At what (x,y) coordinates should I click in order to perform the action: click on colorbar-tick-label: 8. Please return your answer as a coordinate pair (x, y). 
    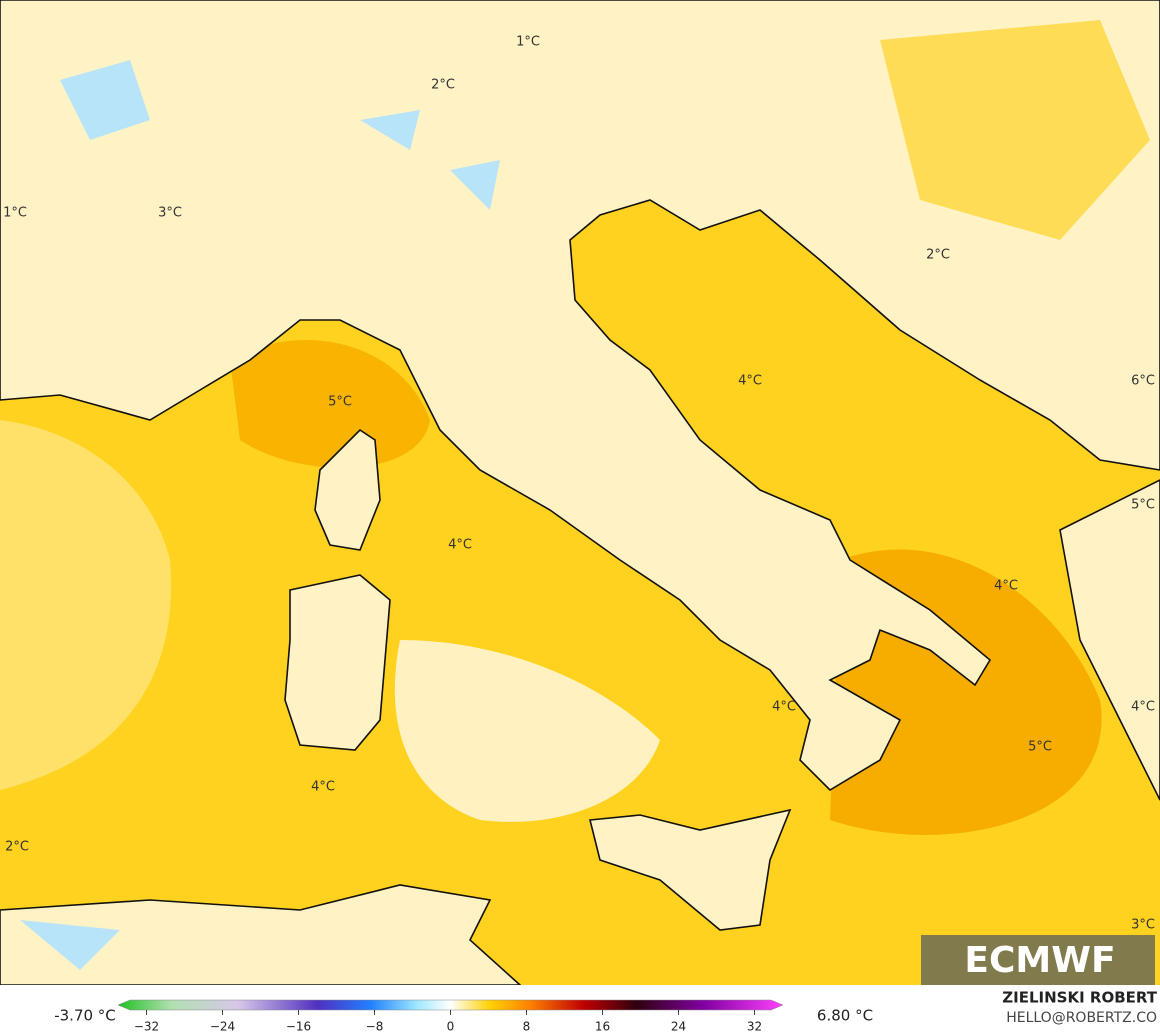
    Looking at the image, I should click on (527, 1027).